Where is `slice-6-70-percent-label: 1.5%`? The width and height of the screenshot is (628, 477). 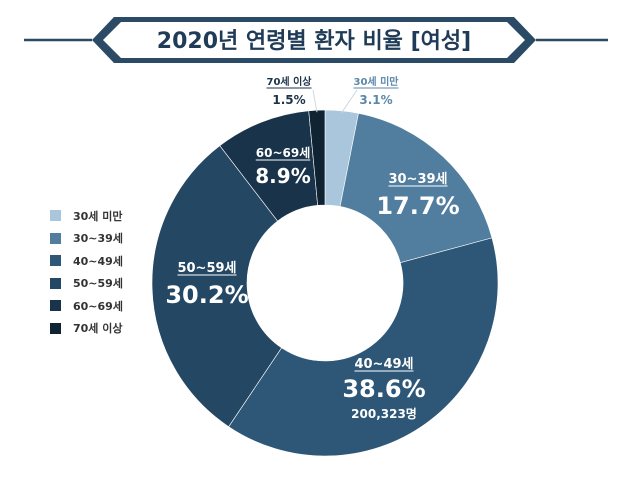 slice-6-70-percent-label: 1.5% is located at coordinates (288, 100).